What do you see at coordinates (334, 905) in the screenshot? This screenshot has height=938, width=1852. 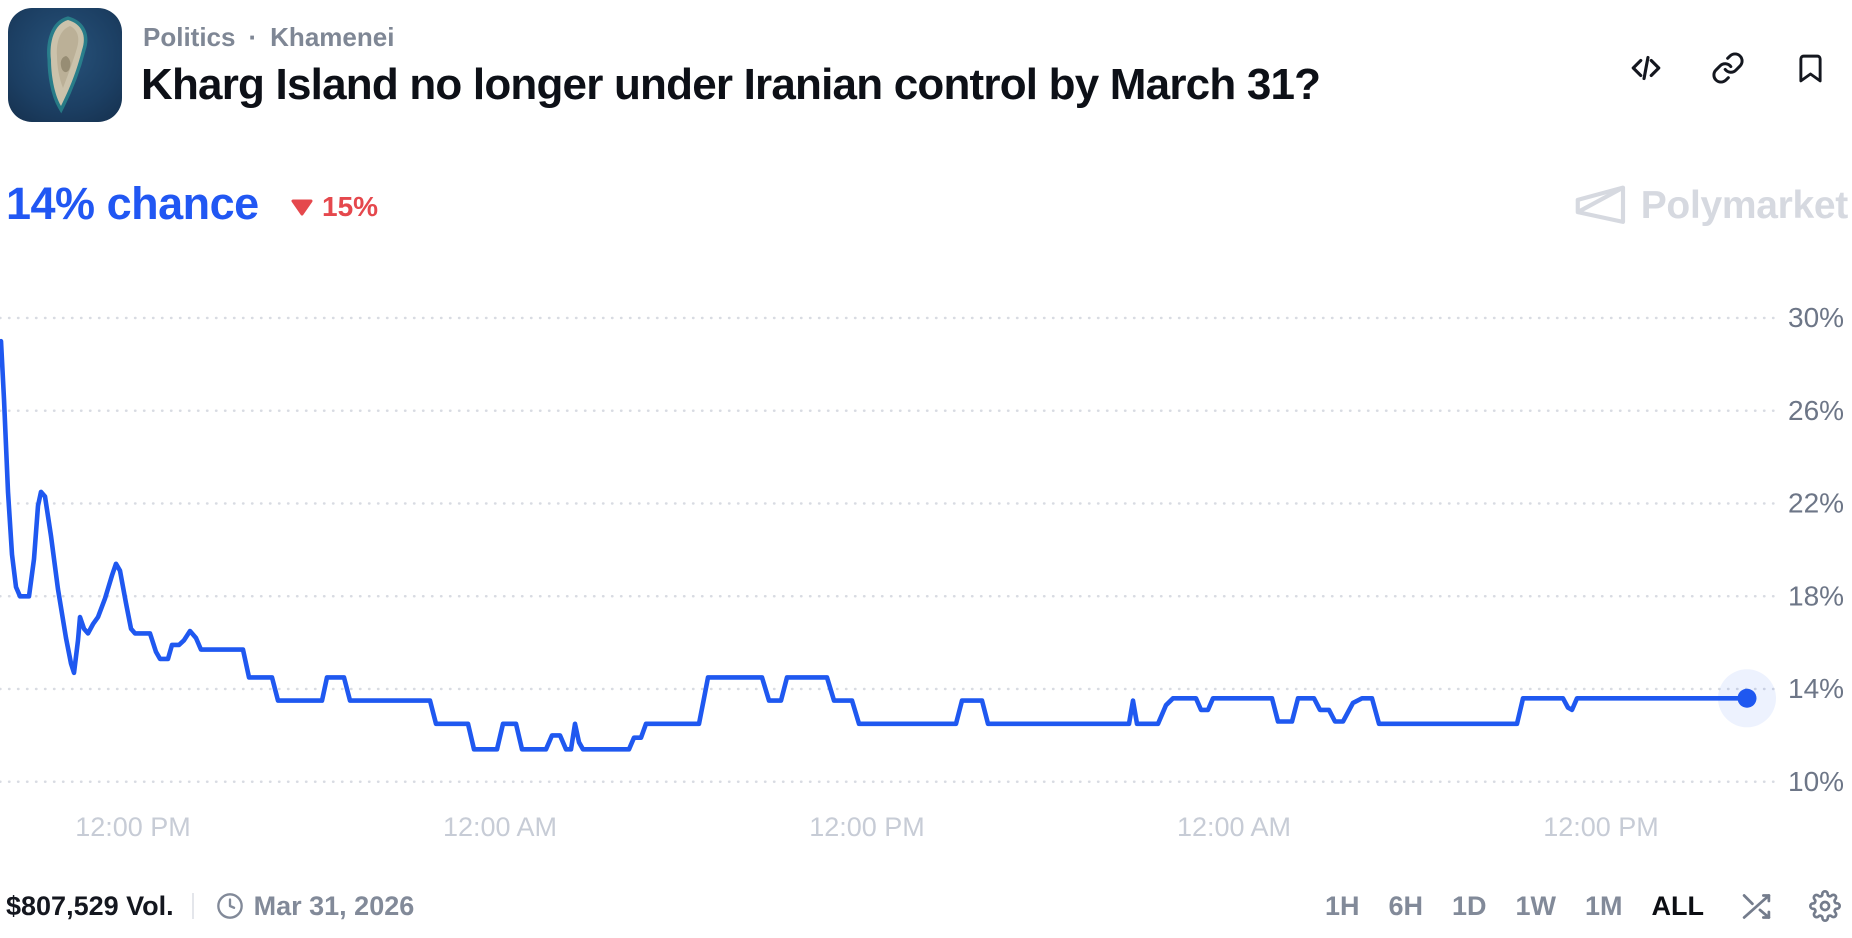 I see `end-date-label: Mar 31, 2026` at bounding box center [334, 905].